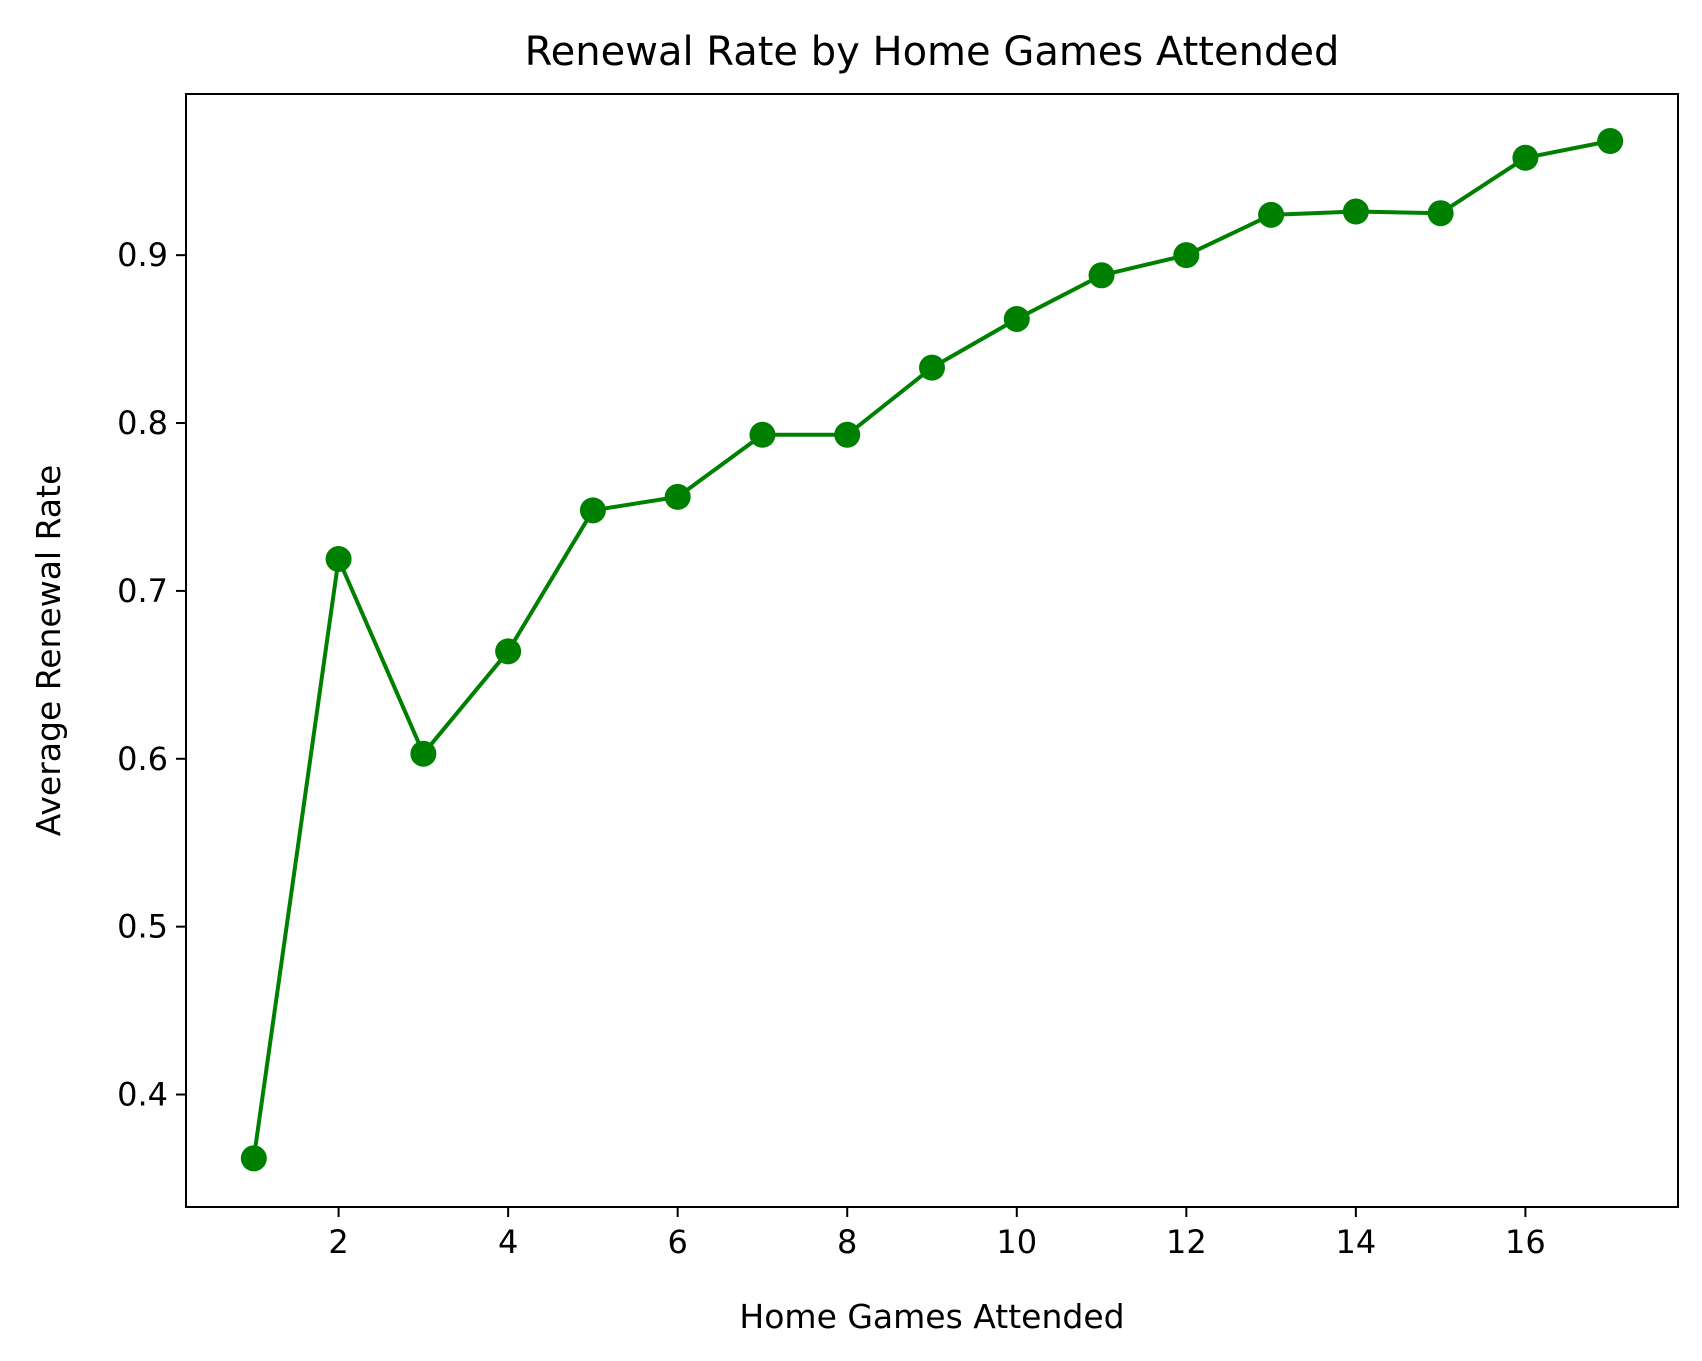  I want to click on x-tick-label: 16, so click(1525, 1242).